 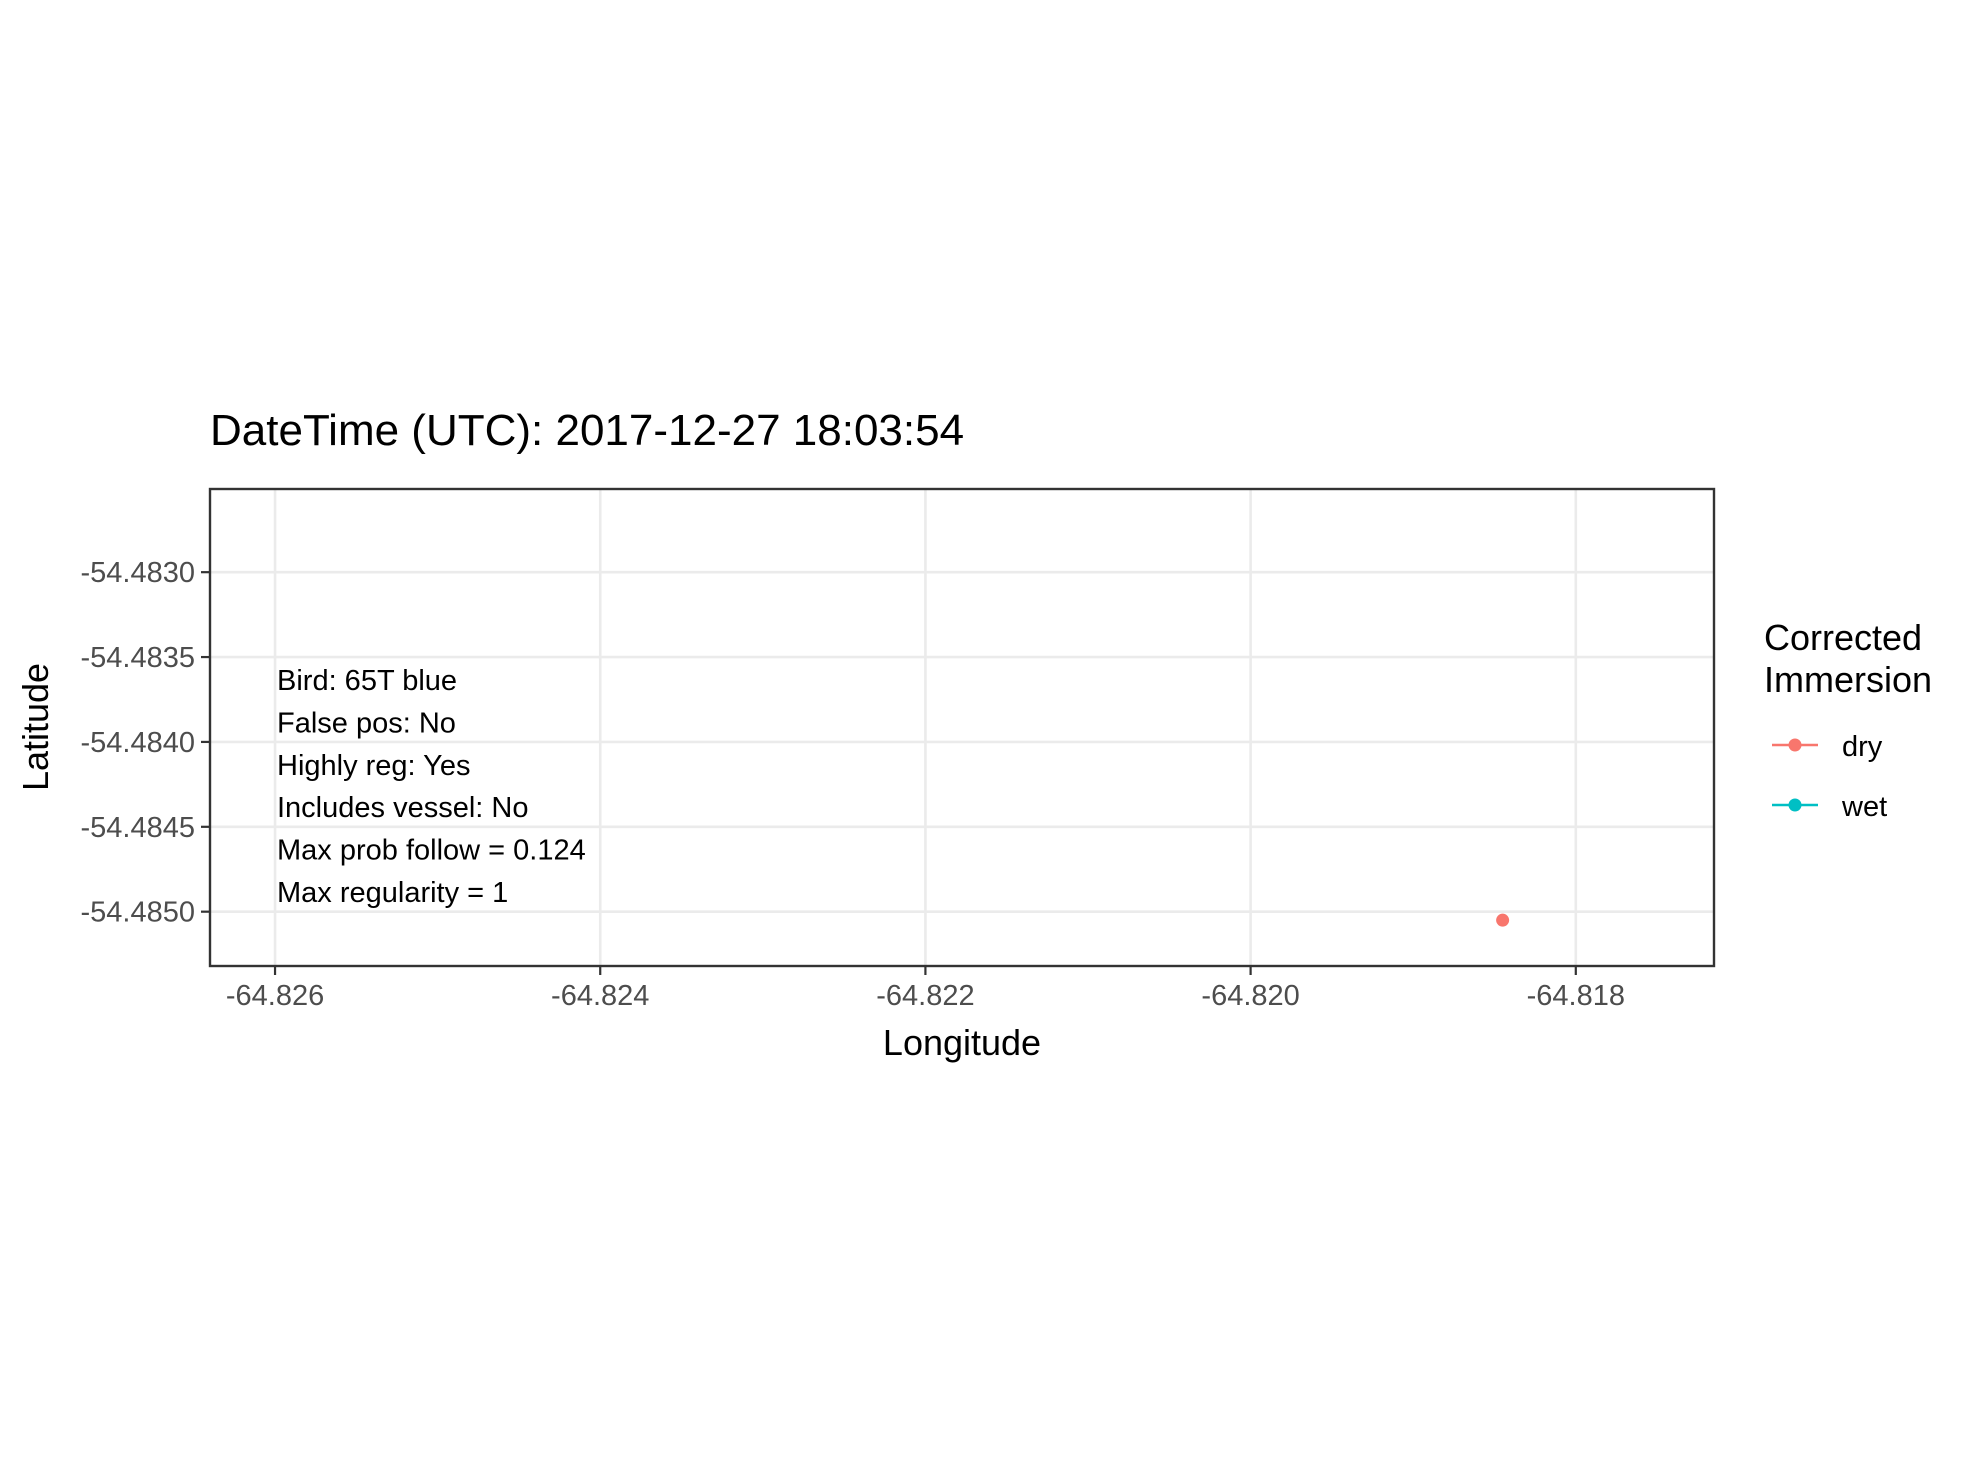 What do you see at coordinates (35, 727) in the screenshot?
I see `y-axis-label: Latitude` at bounding box center [35, 727].